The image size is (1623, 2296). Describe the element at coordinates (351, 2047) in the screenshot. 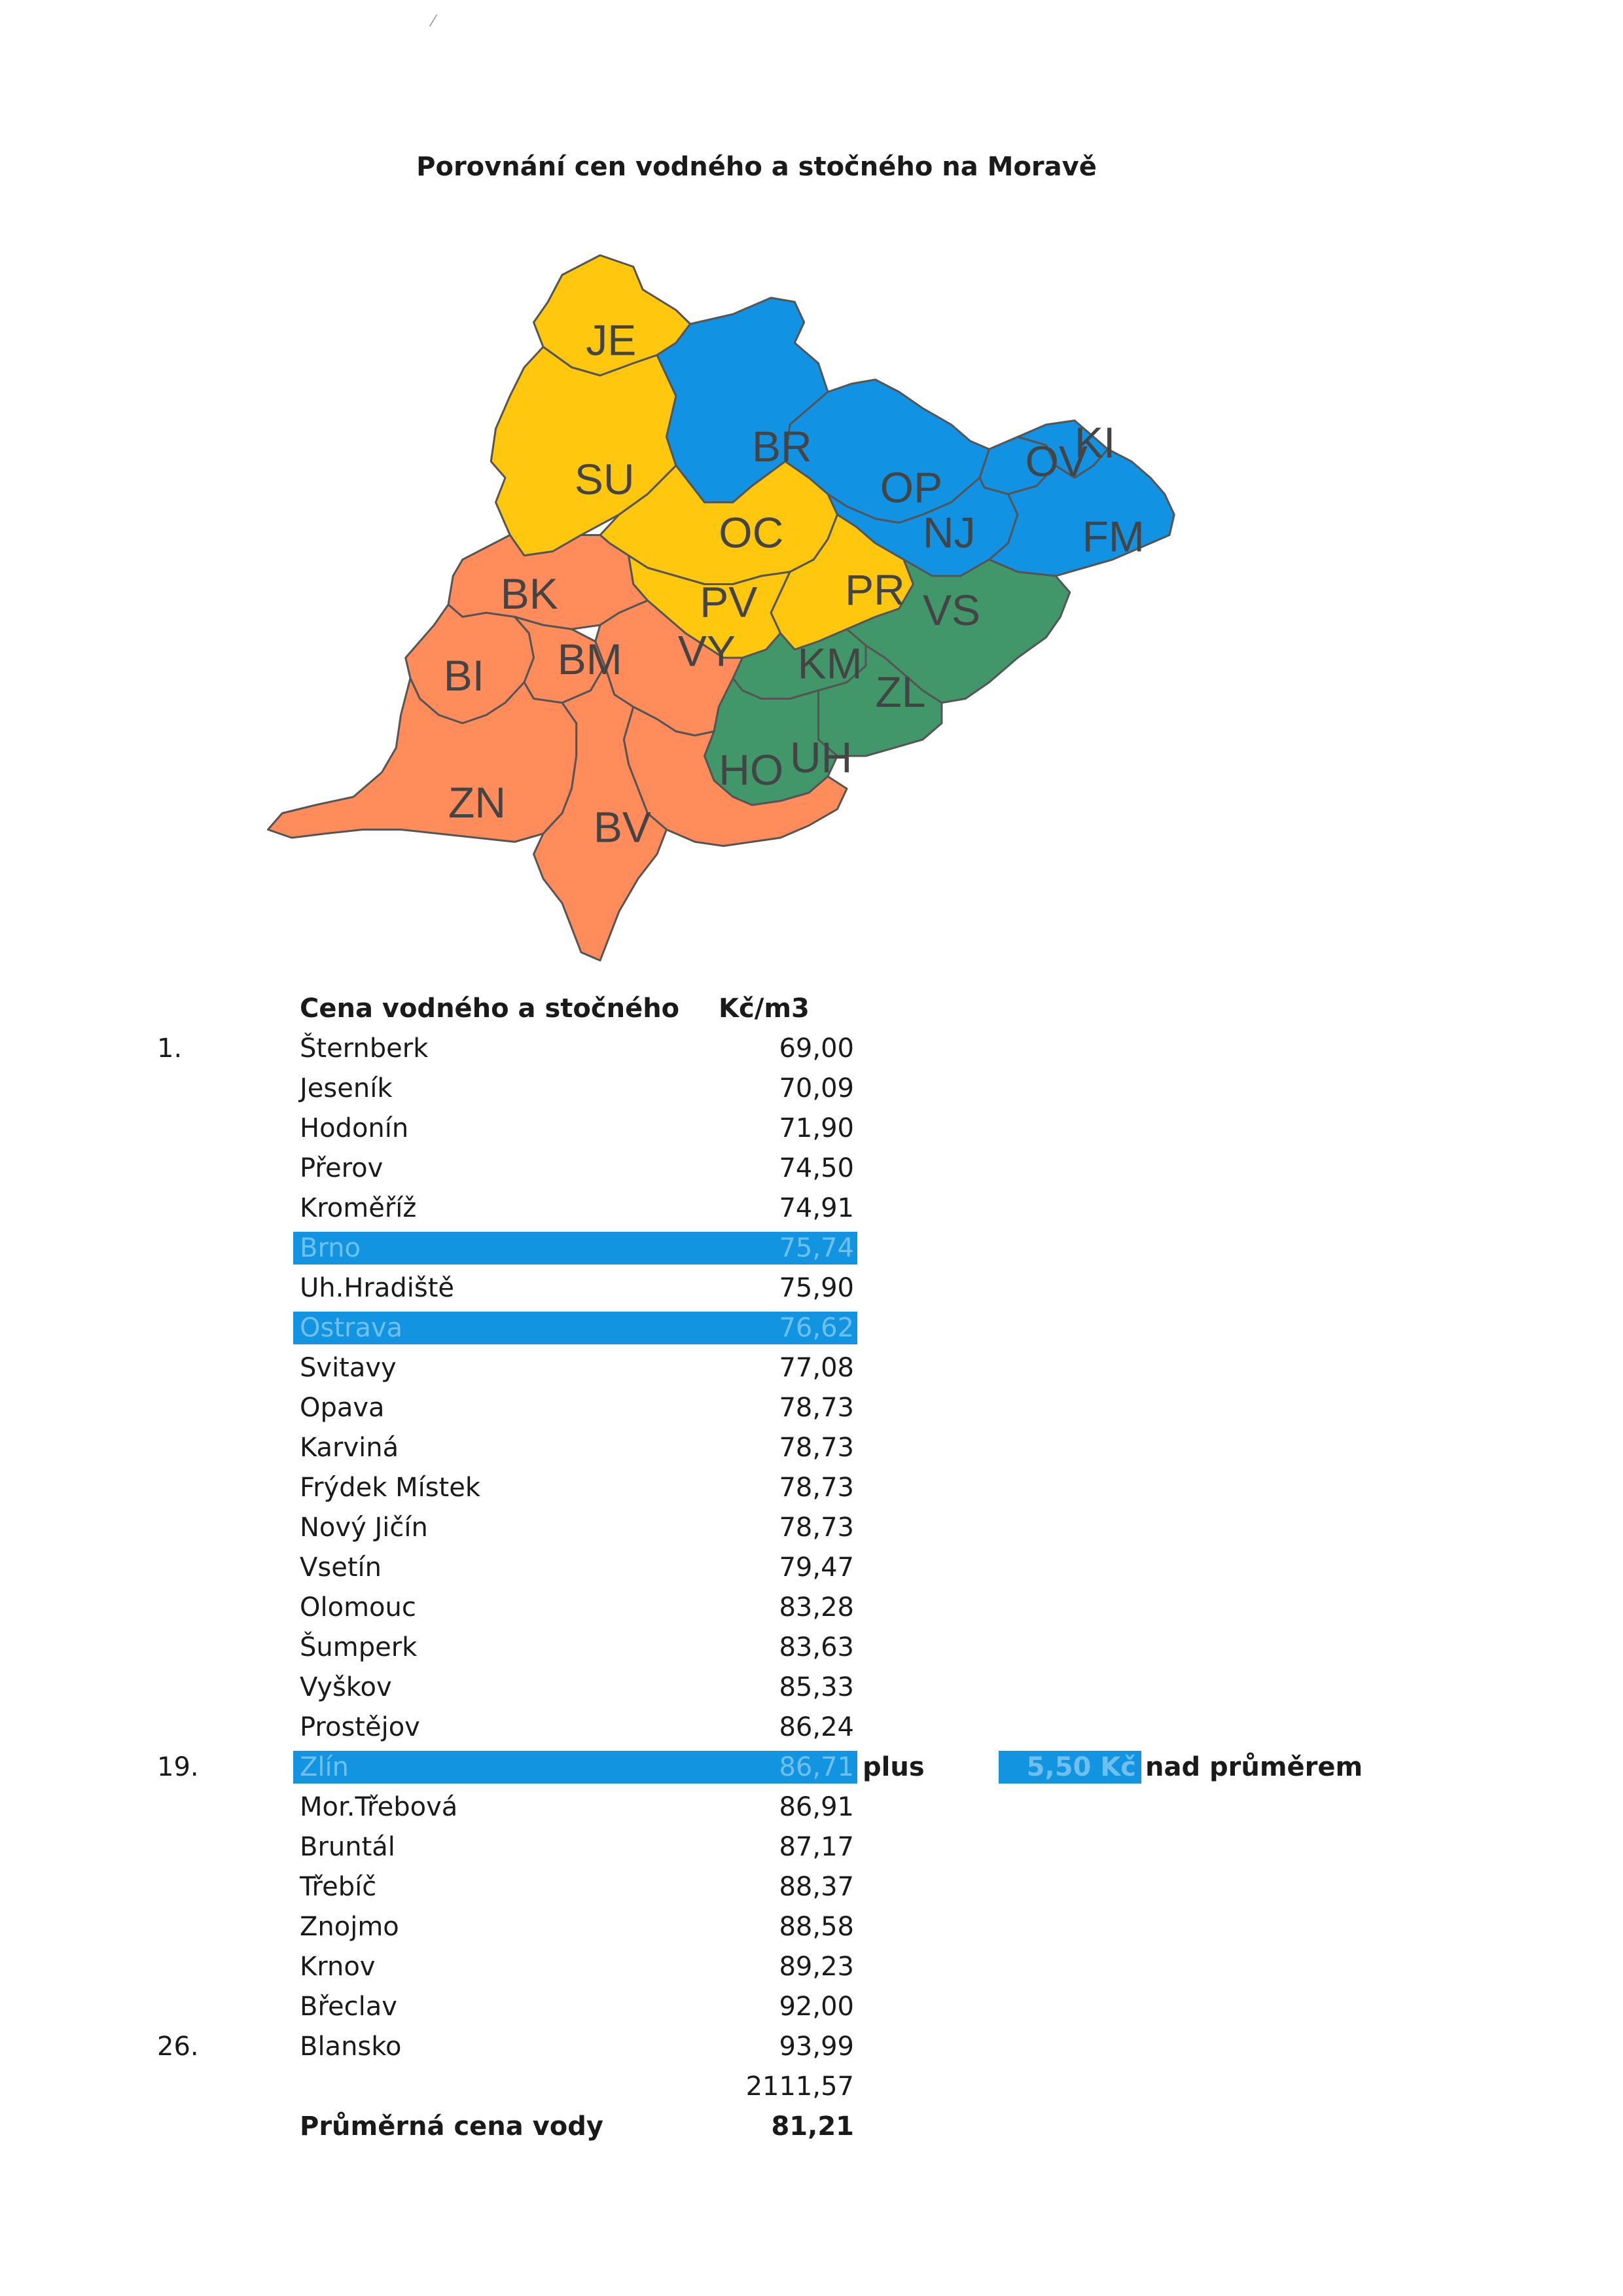

I see `row-city: Blansko` at that location.